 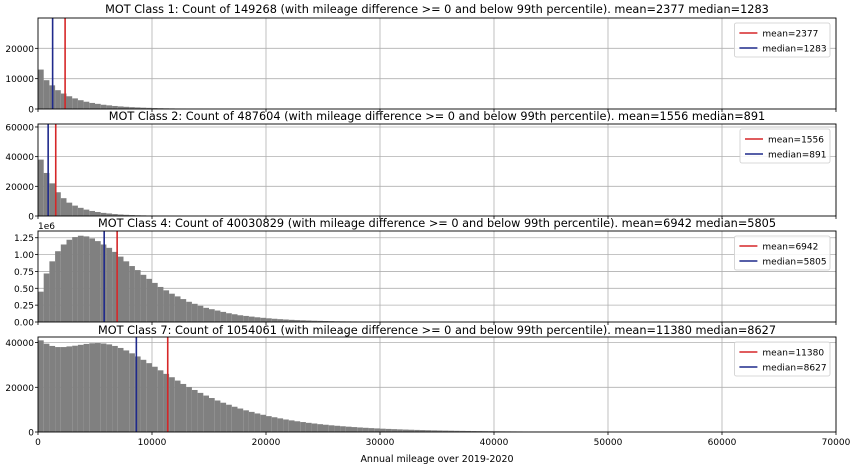 I want to click on x-tick-label: 40000, so click(x=494, y=443).